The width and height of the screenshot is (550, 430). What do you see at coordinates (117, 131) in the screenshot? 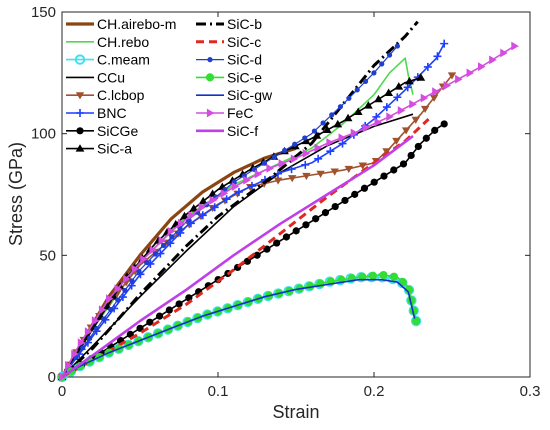
I see `legend-label: SiCGe` at bounding box center [117, 131].